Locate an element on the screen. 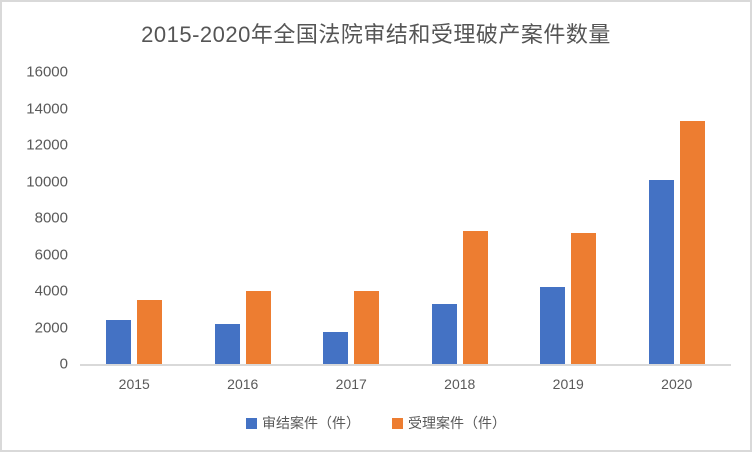 The height and width of the screenshot is (452, 752). bar-审结案件（件）-2015 is located at coordinates (119, 342).